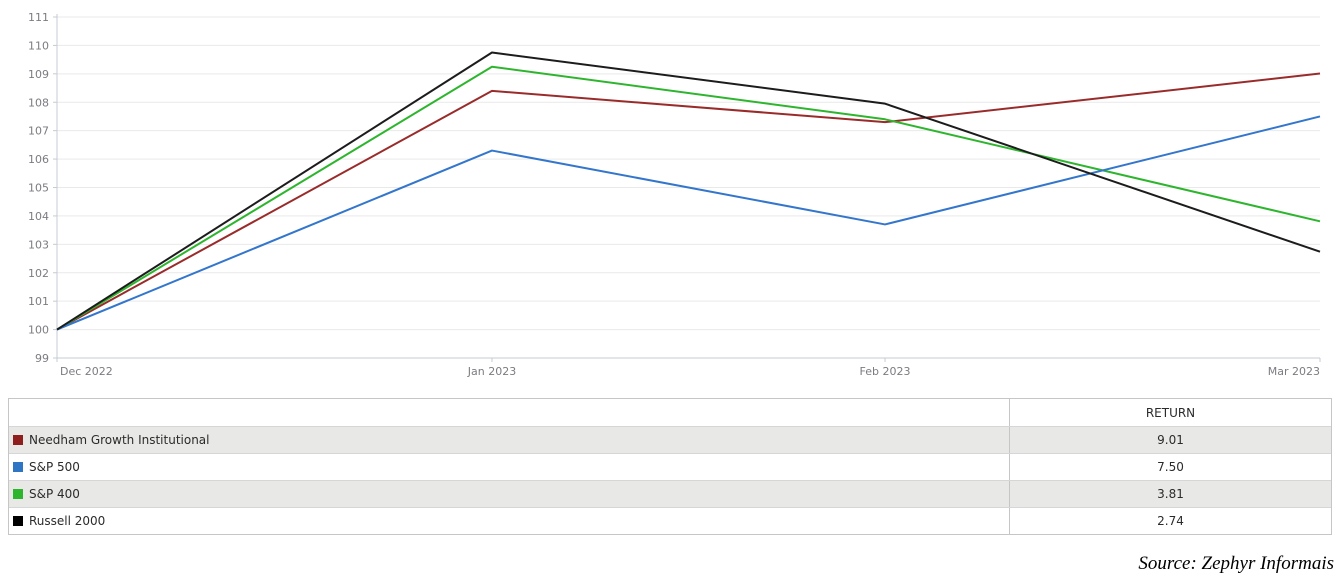 The image size is (1343, 588). Describe the element at coordinates (1170, 440) in the screenshot. I see `return-value: 9.01` at that location.